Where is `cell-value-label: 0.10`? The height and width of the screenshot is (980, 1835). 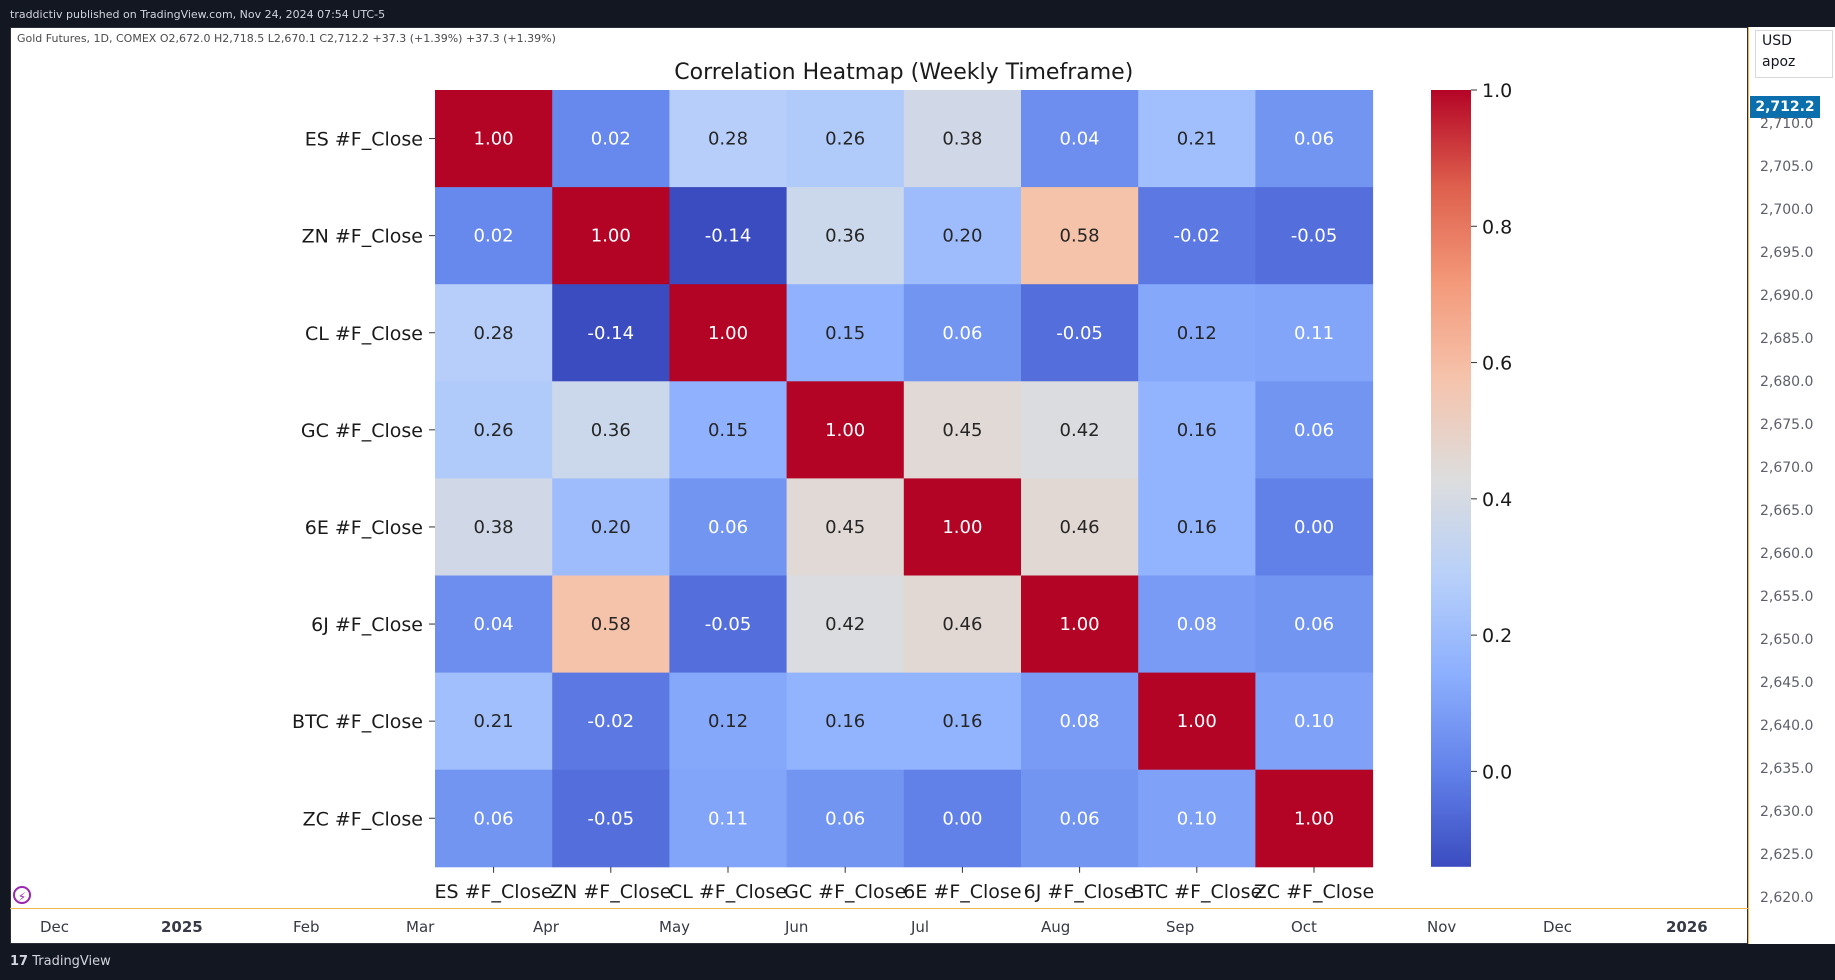 cell-value-label: 0.10 is located at coordinates (1197, 818).